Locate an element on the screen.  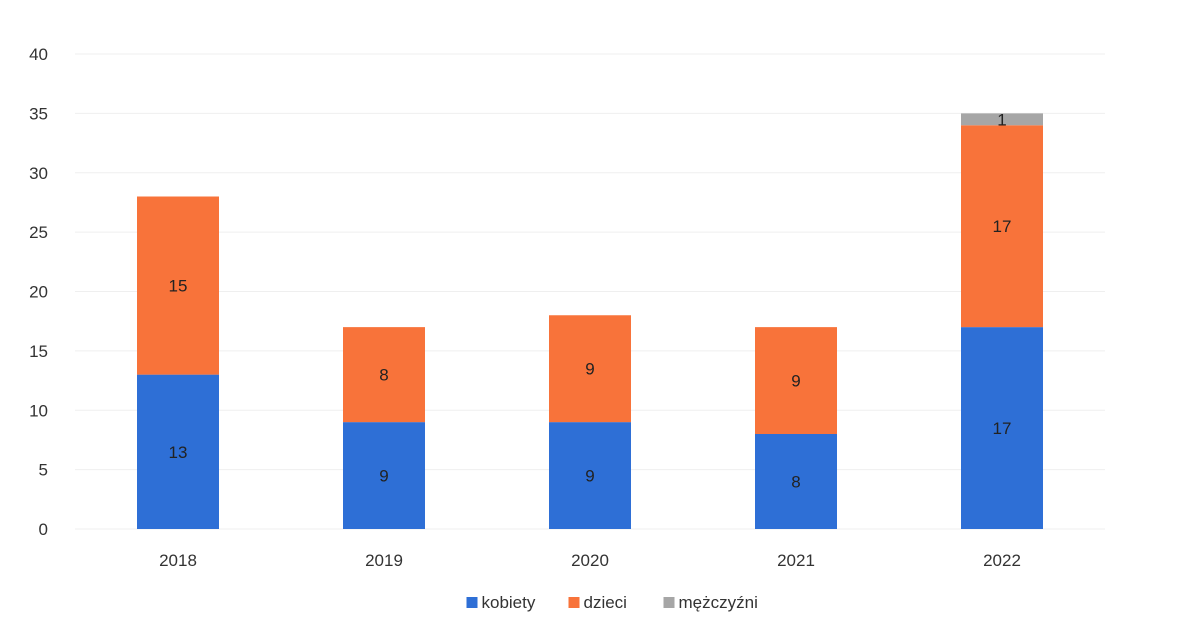
legend-item: dzieci is located at coordinates (597, 602).